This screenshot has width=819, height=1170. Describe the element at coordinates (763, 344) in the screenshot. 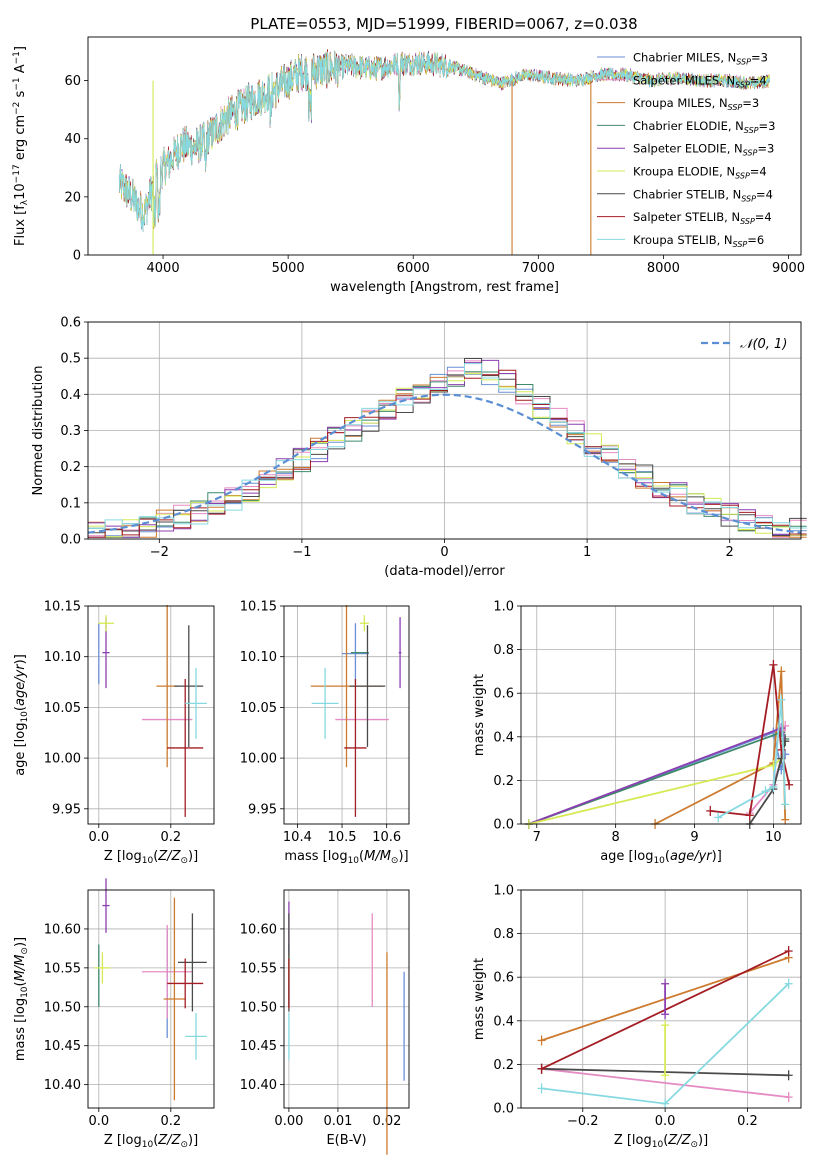

I see `legend-label: 𝒩(0, 1)` at that location.